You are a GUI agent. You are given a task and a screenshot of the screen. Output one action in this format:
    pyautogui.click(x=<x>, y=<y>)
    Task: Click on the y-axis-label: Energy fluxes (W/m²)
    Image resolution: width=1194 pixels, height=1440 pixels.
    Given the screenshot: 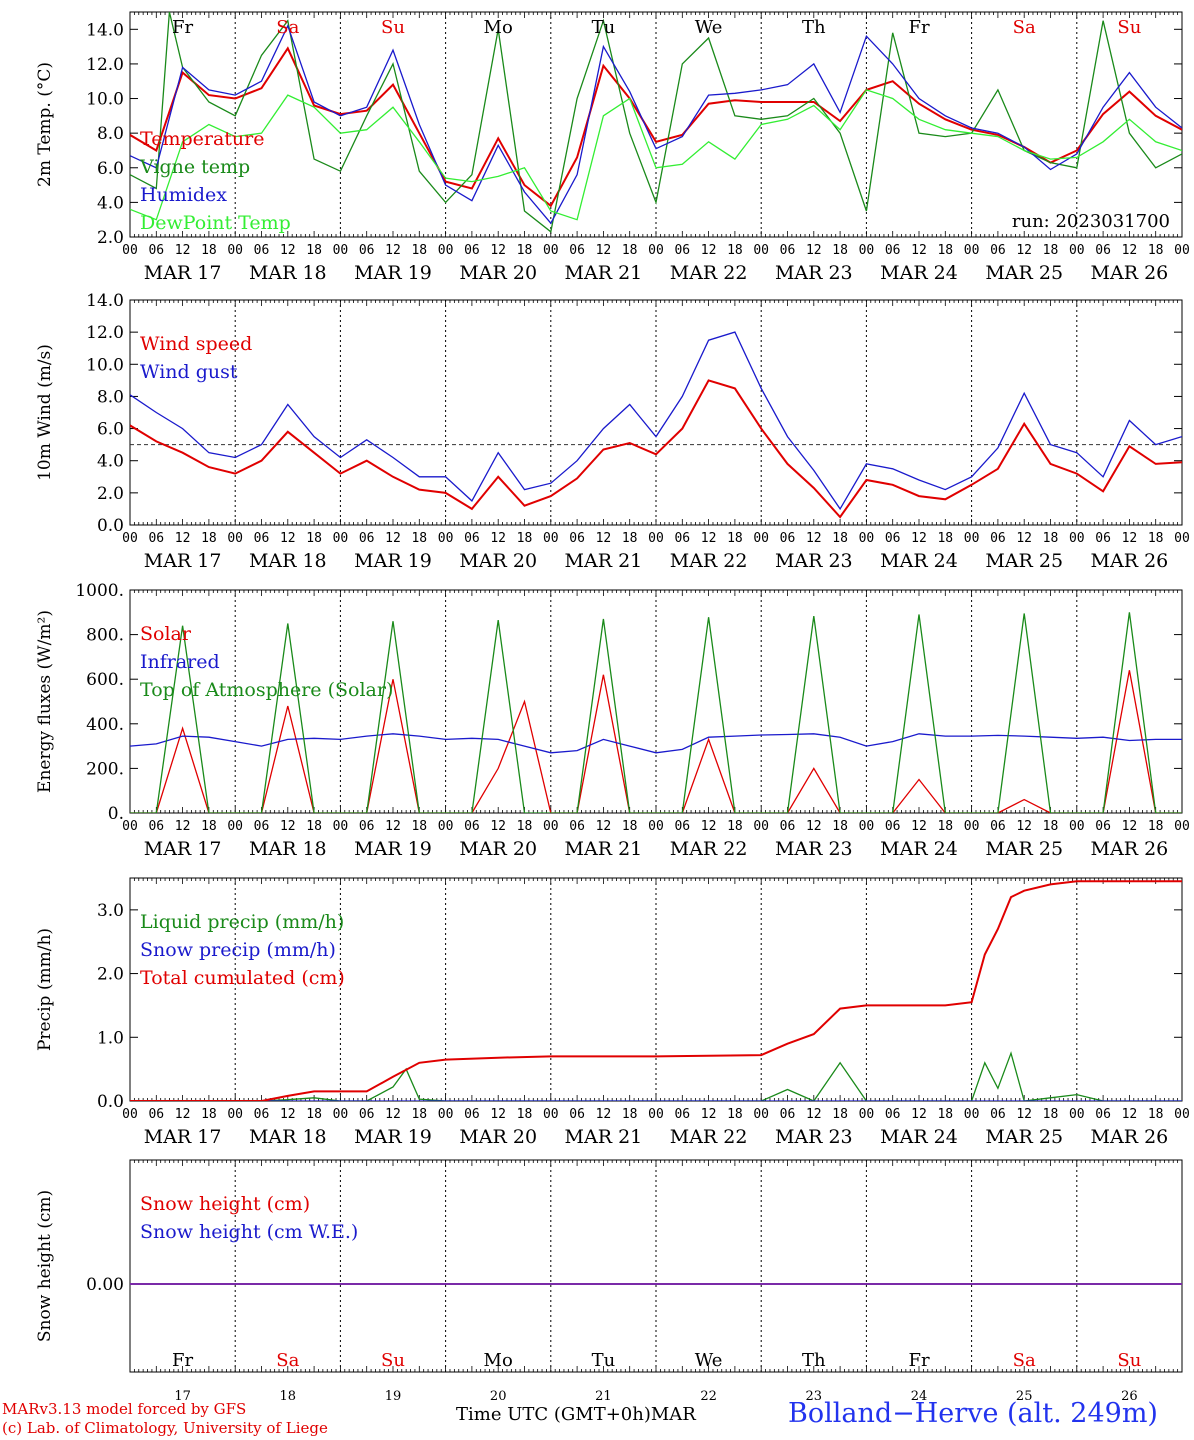 What is the action you would take?
    pyautogui.click(x=45, y=701)
    